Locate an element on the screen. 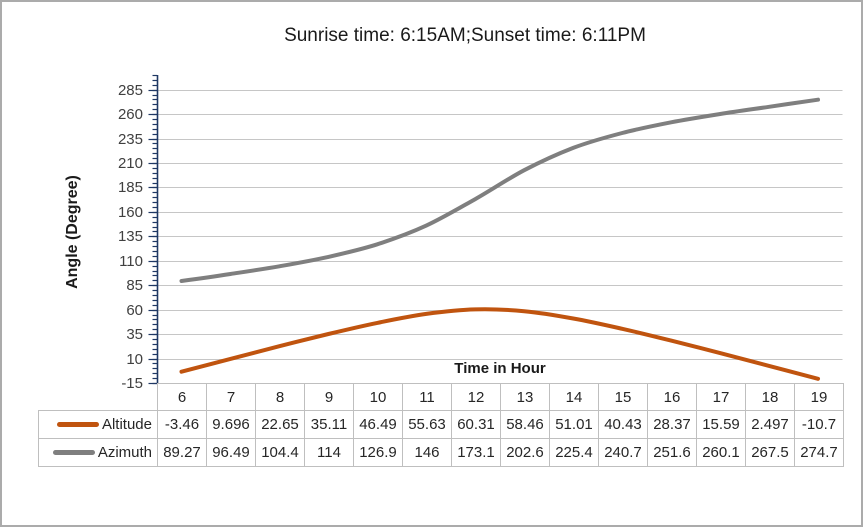 The width and height of the screenshot is (863, 527). table-value: -3.46 is located at coordinates (182, 424).